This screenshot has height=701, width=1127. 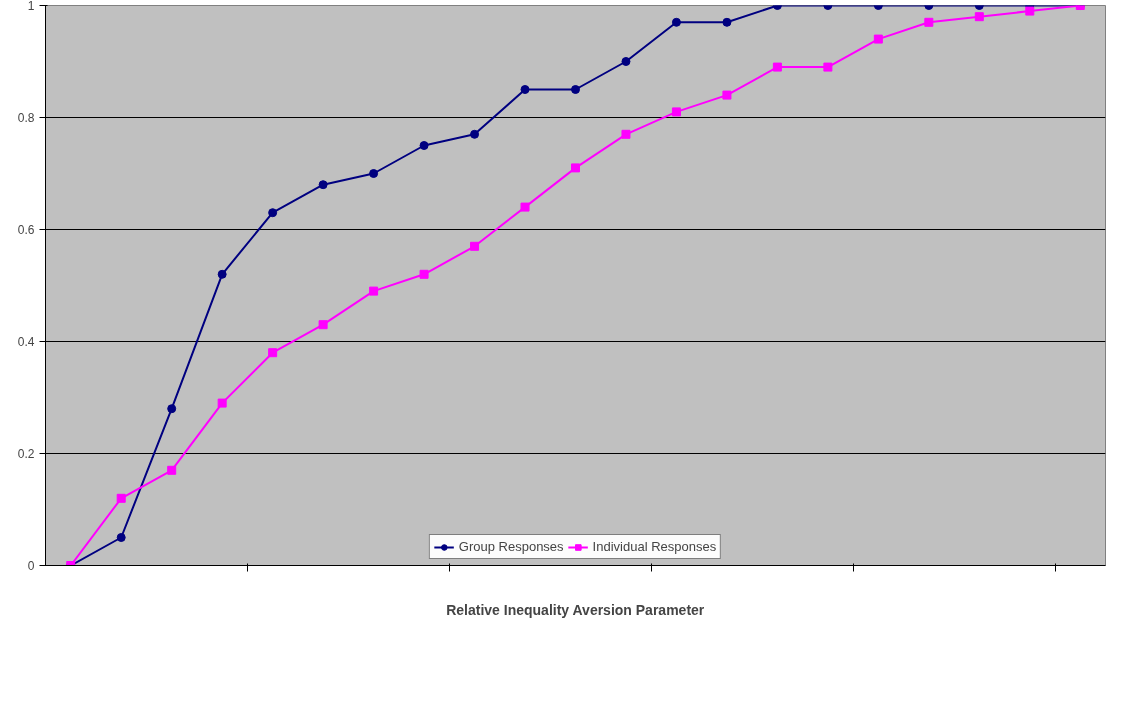 What do you see at coordinates (26, 454) in the screenshot?
I see `y-tick-label: 0.2` at bounding box center [26, 454].